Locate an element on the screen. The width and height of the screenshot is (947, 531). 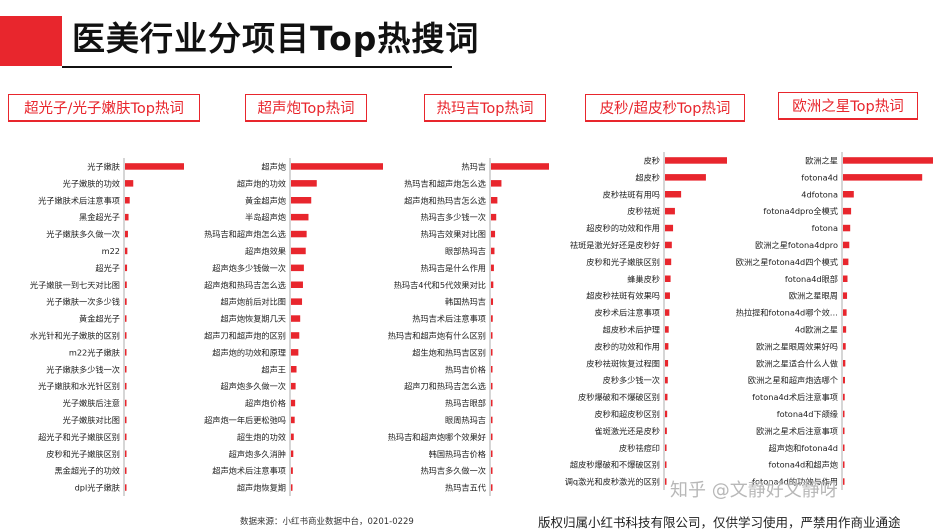
category-label: m22 is located at coordinates (111, 251).